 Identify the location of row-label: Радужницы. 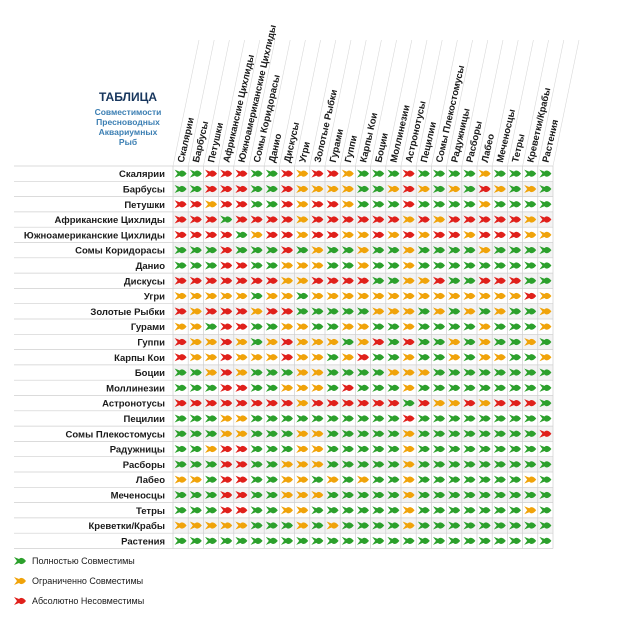
(137, 450).